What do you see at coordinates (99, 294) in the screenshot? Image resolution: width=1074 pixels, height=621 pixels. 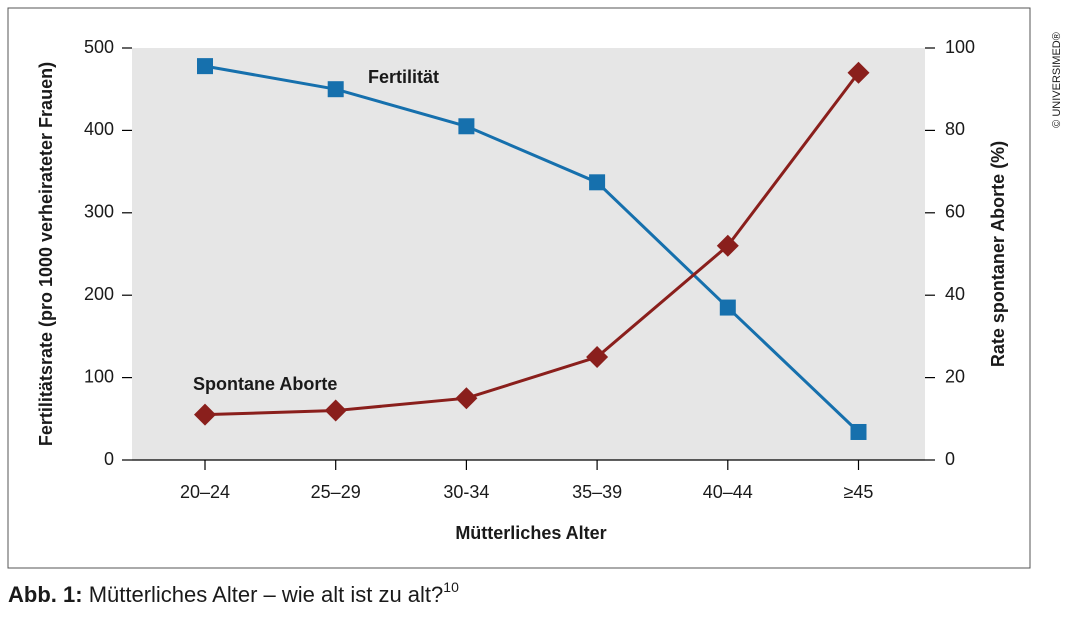 I see `y-tick-label: 200` at bounding box center [99, 294].